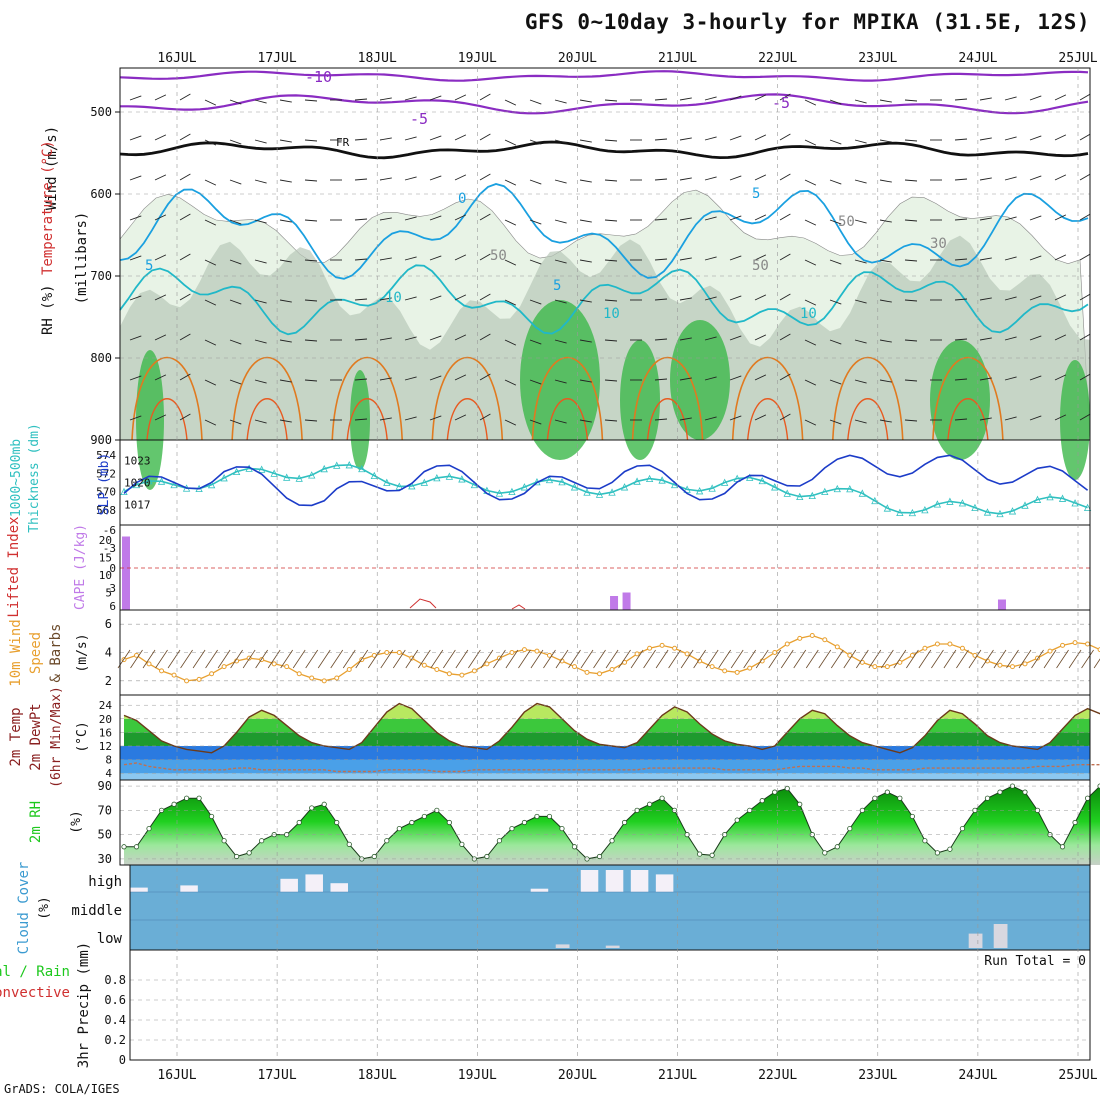  What do you see at coordinates (938, 244) in the screenshot?
I see `contour-label: 30` at bounding box center [938, 244].